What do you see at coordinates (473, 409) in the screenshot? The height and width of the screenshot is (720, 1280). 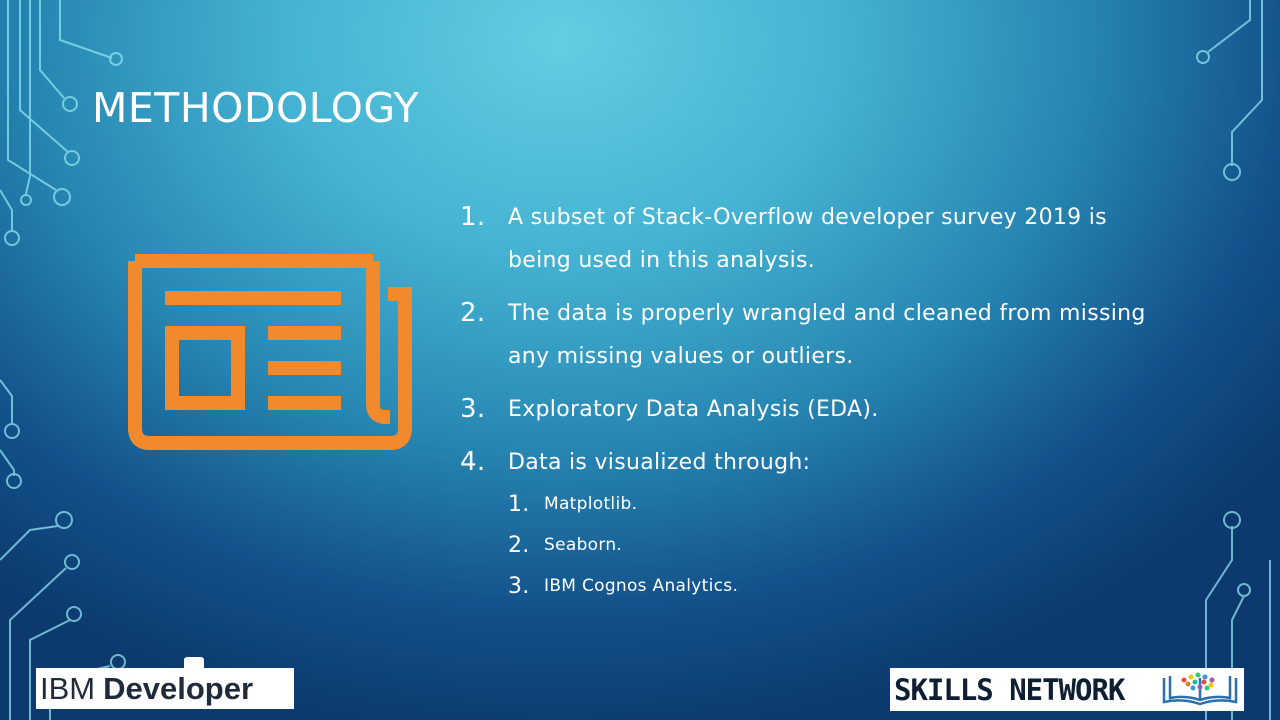 I see `list-item-number: 3.` at bounding box center [473, 409].